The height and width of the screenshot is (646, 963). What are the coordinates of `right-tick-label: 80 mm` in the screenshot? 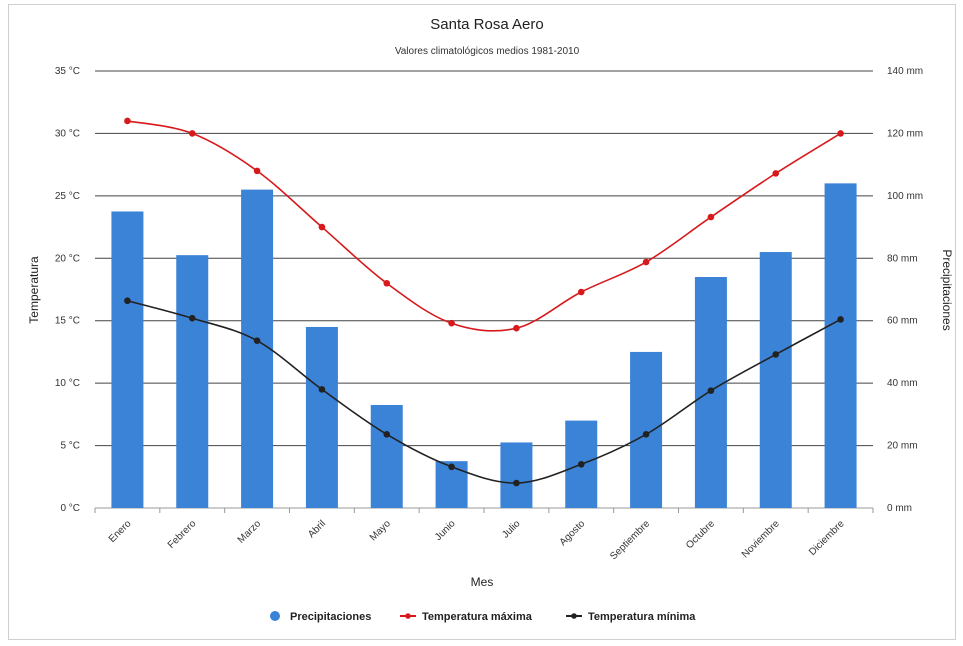 It's located at (902, 258).